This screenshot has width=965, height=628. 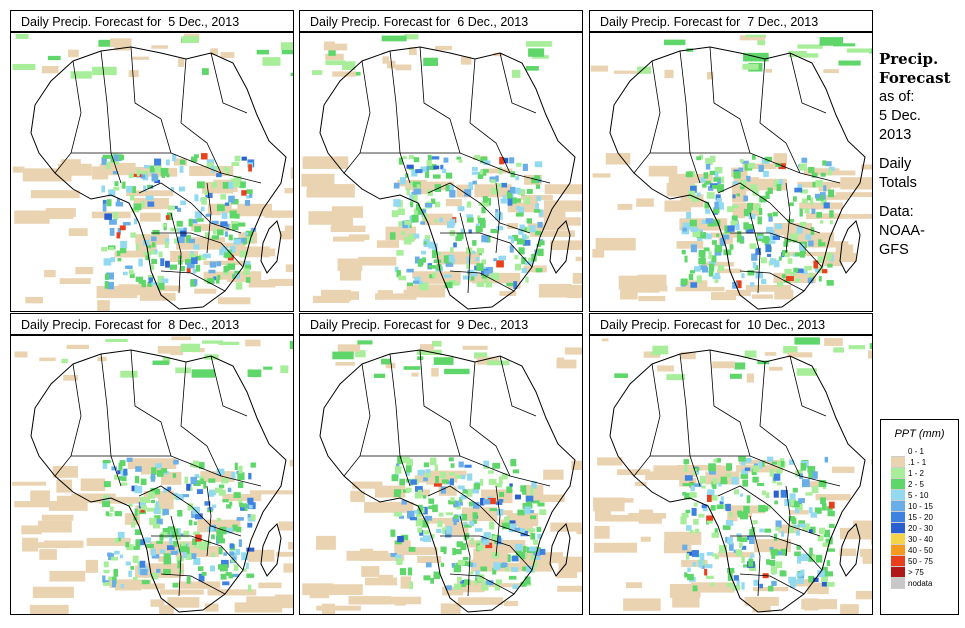 I want to click on daily-line2: Totals, so click(x=898, y=183).